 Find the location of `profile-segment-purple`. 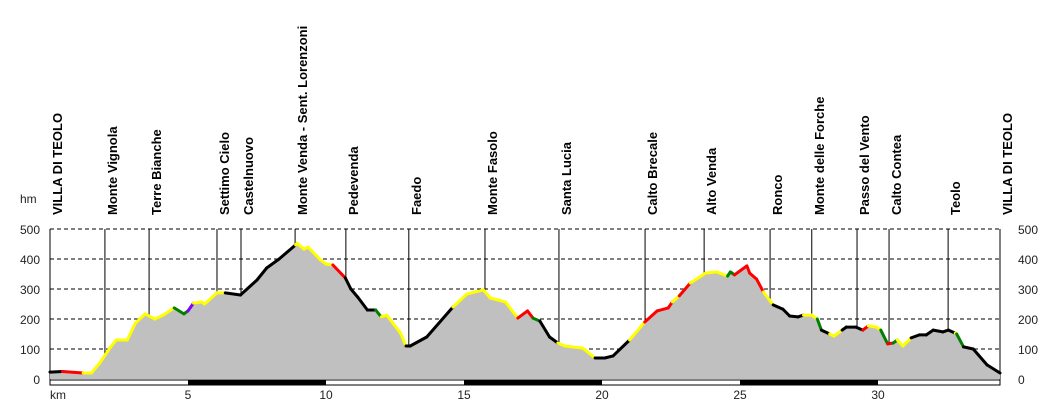

profile-segment-purple is located at coordinates (191, 307).